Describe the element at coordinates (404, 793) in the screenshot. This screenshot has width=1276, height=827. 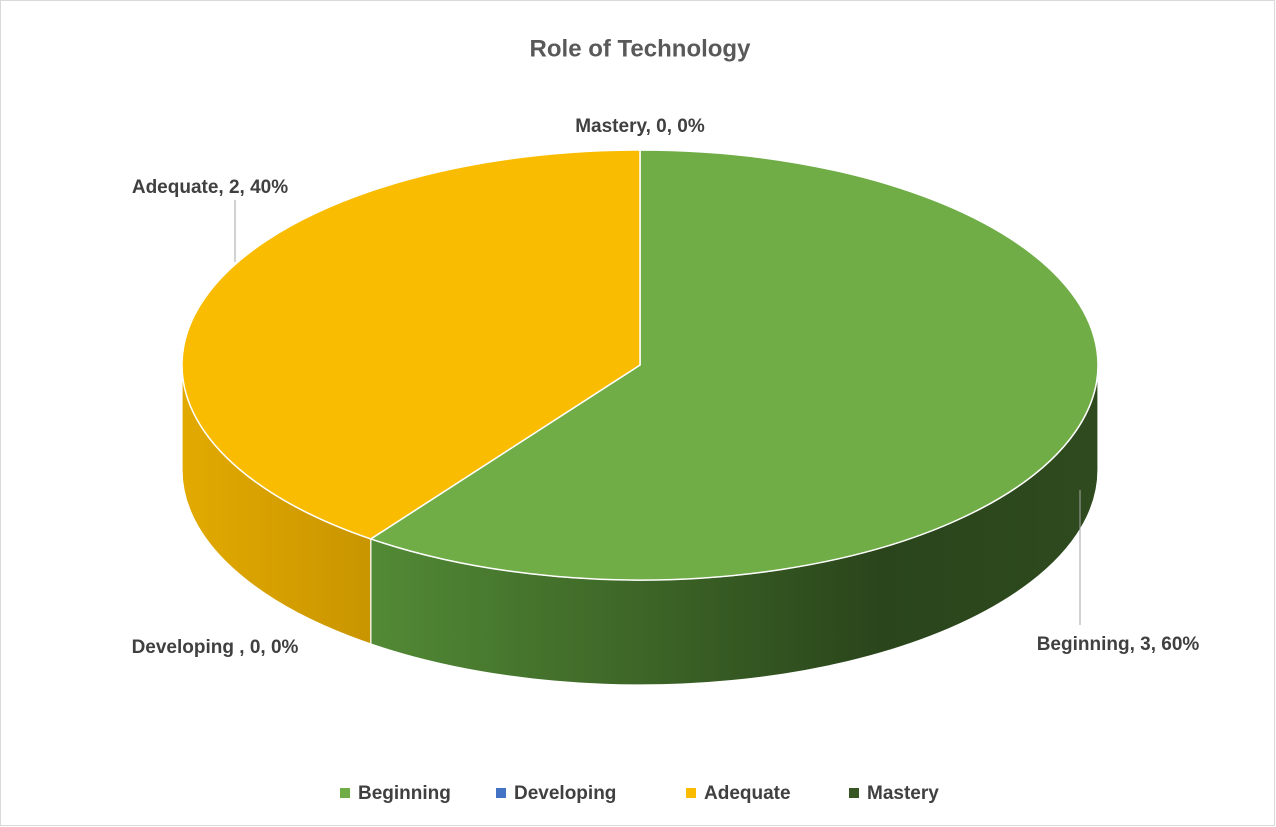
I see `legend-label: Beginning` at that location.